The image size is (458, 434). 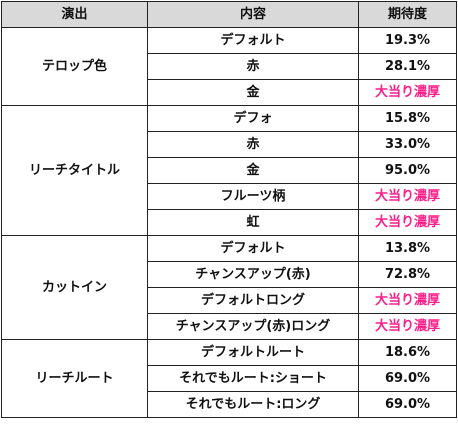 What do you see at coordinates (253, 274) in the screenshot?
I see `content-cell: チャンスアップ(赤)` at bounding box center [253, 274].